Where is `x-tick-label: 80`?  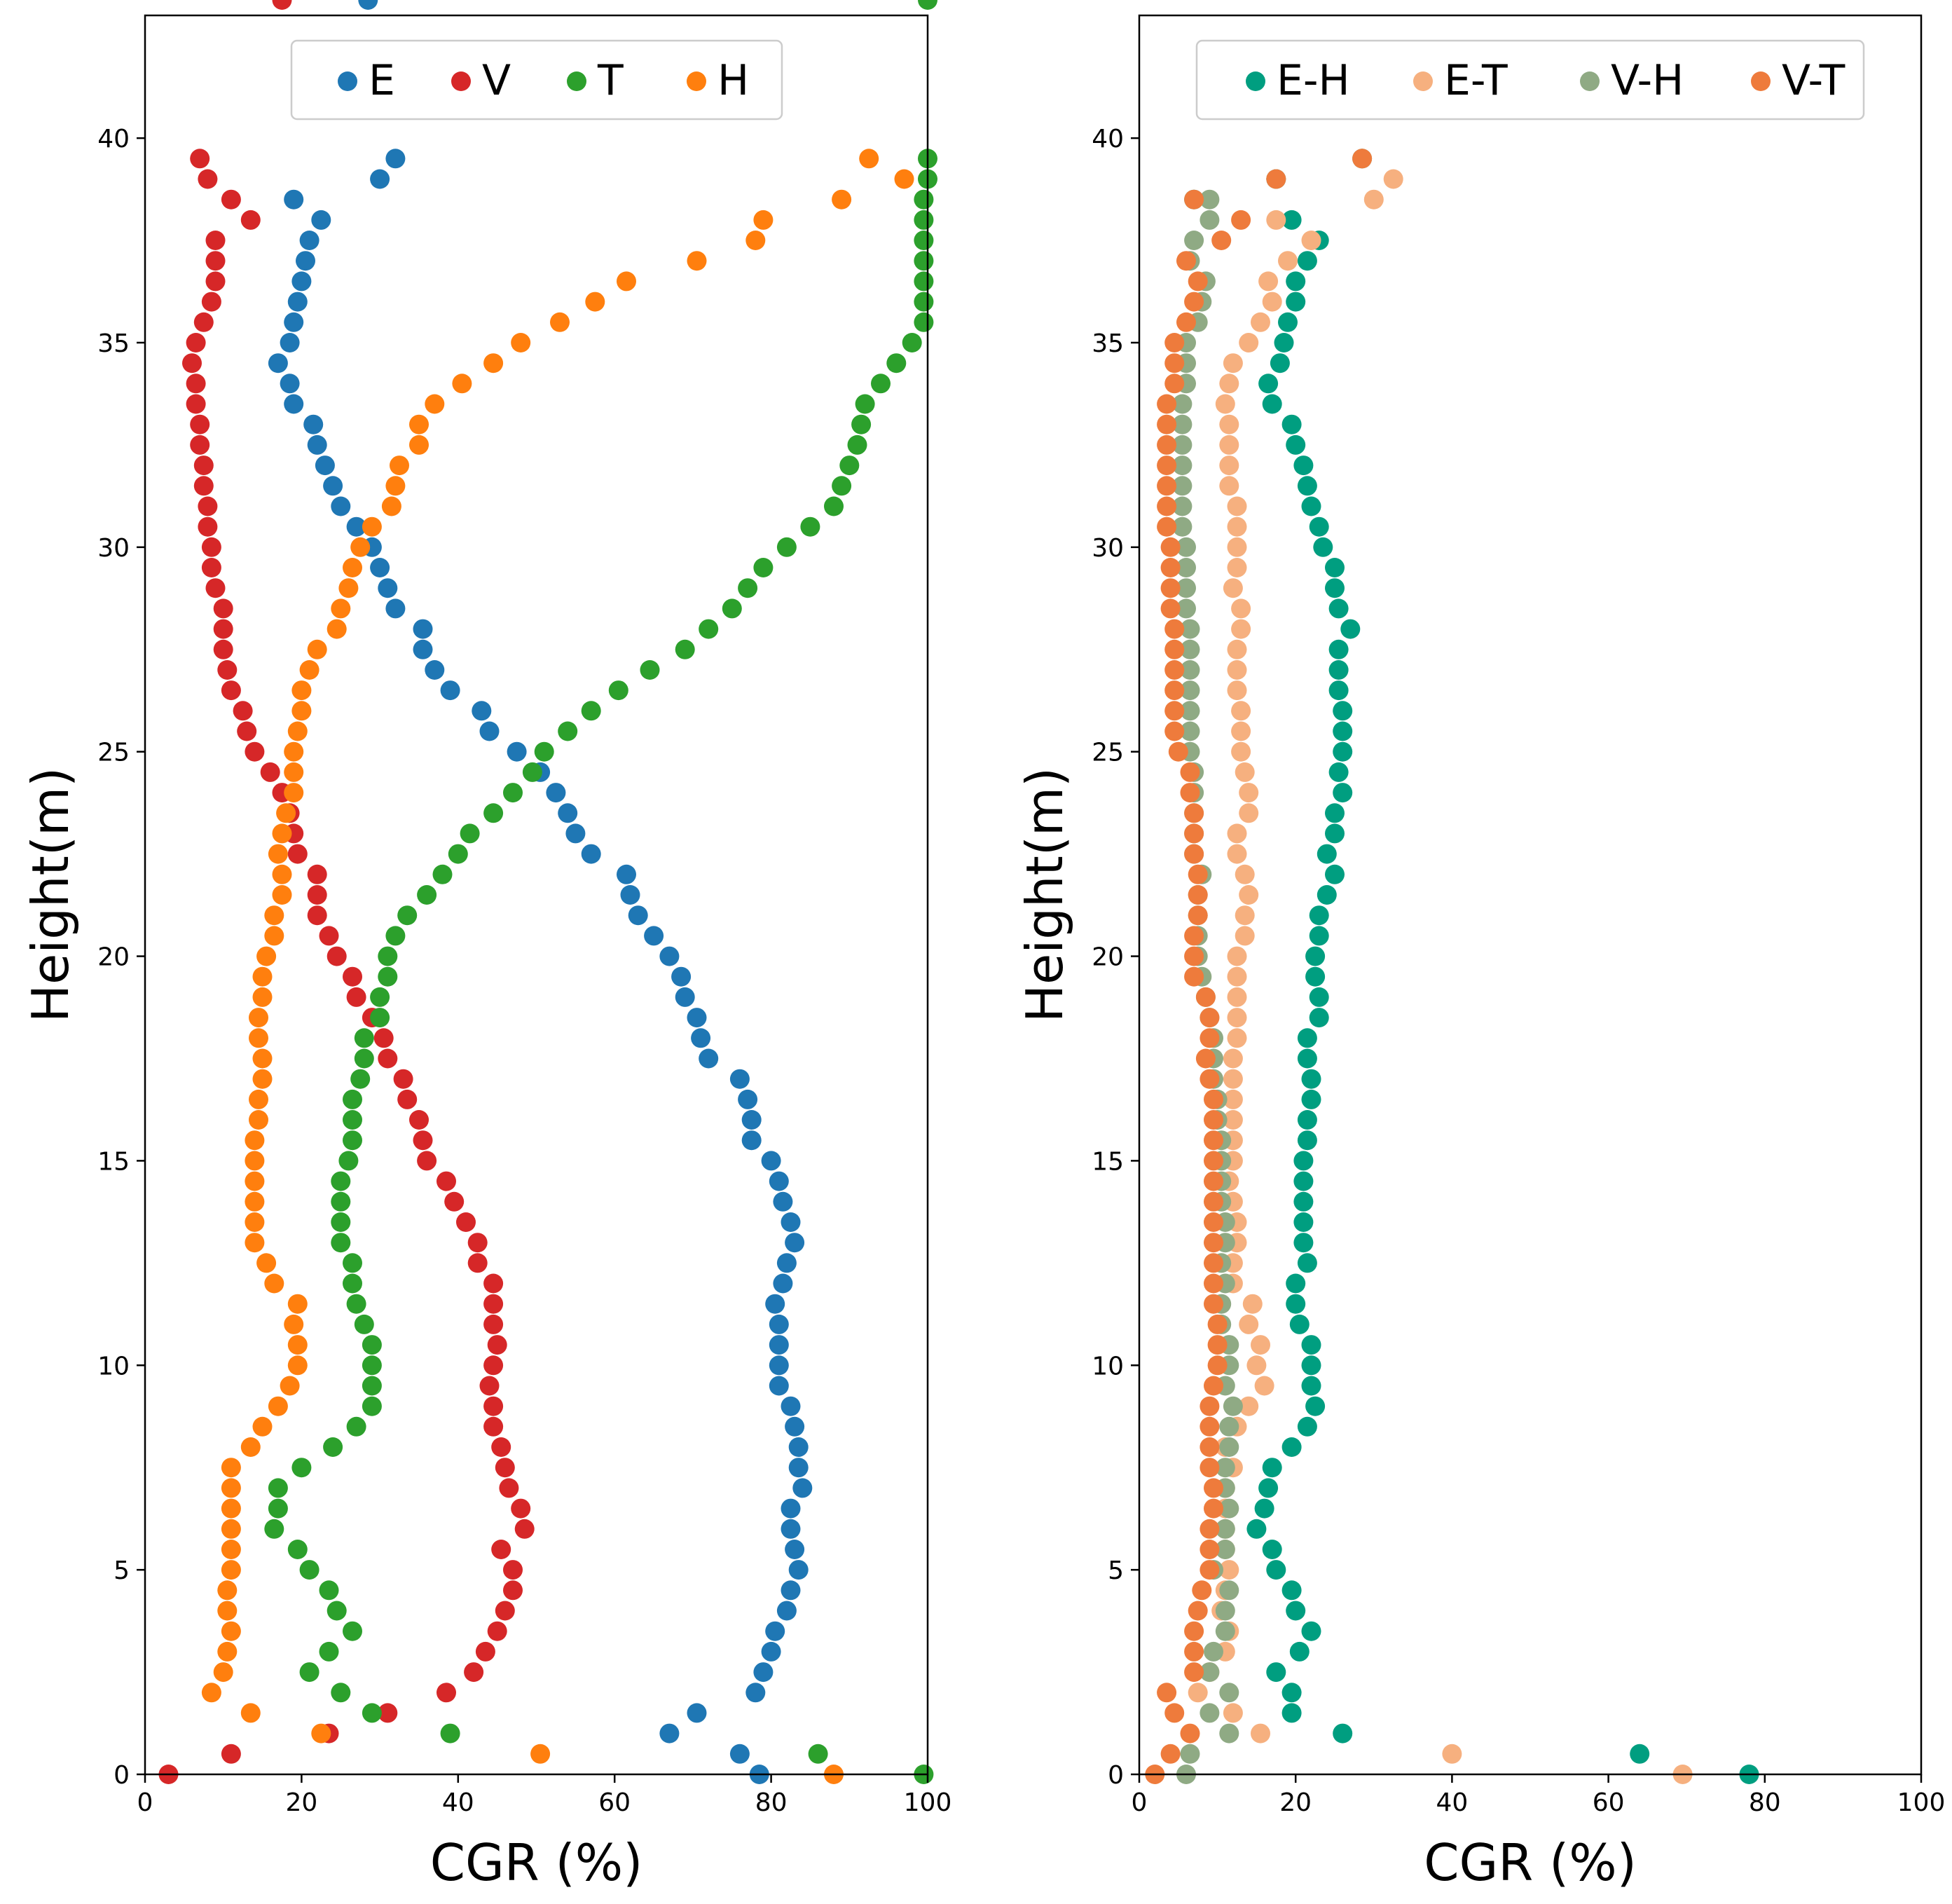 x-tick-label: 80 is located at coordinates (1765, 1803).